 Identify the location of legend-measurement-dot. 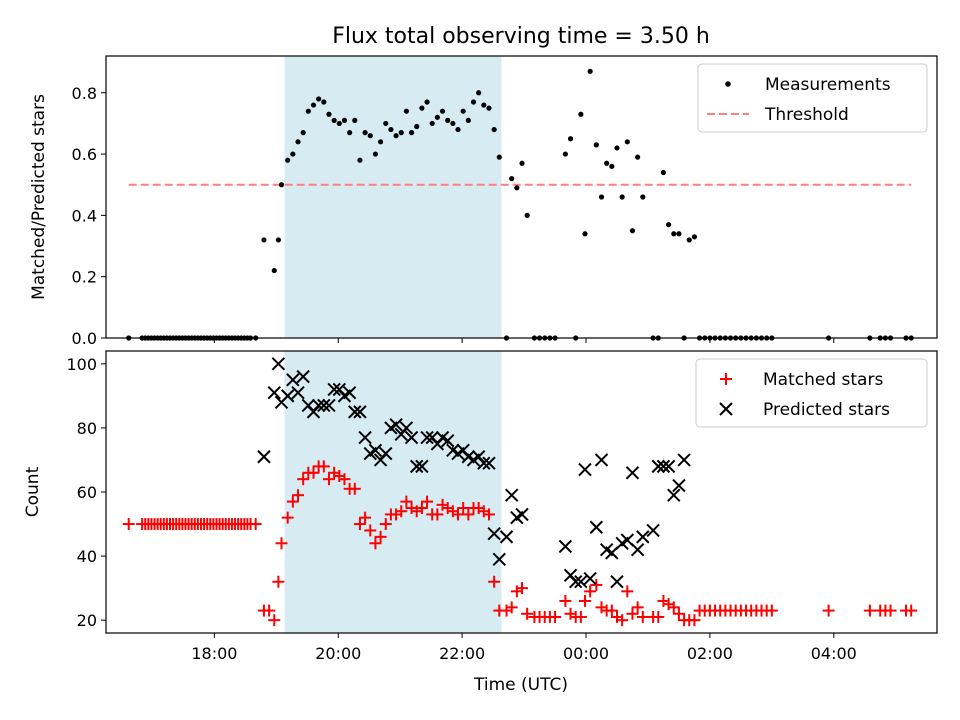
(728, 84).